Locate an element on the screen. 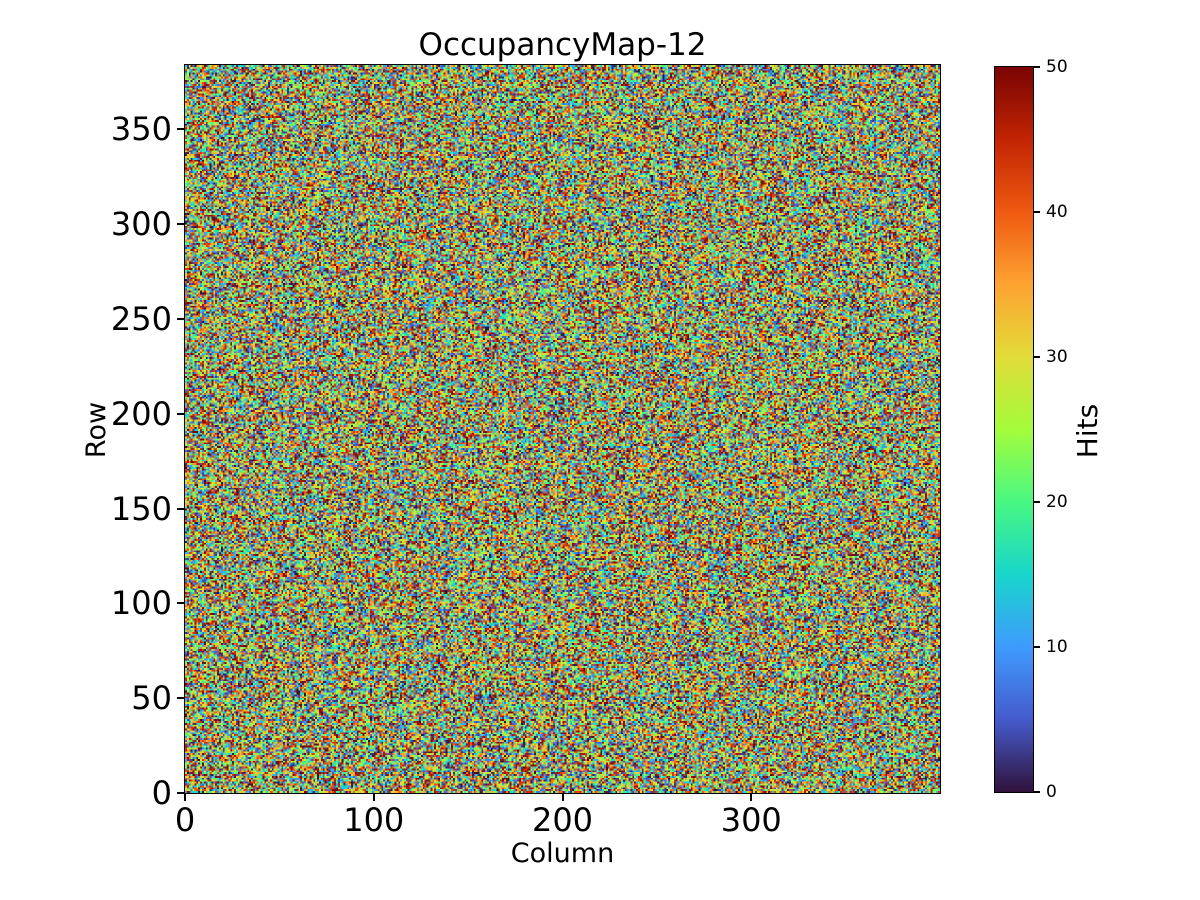 The image size is (1200, 900). colorbar is located at coordinates (1014, 429).